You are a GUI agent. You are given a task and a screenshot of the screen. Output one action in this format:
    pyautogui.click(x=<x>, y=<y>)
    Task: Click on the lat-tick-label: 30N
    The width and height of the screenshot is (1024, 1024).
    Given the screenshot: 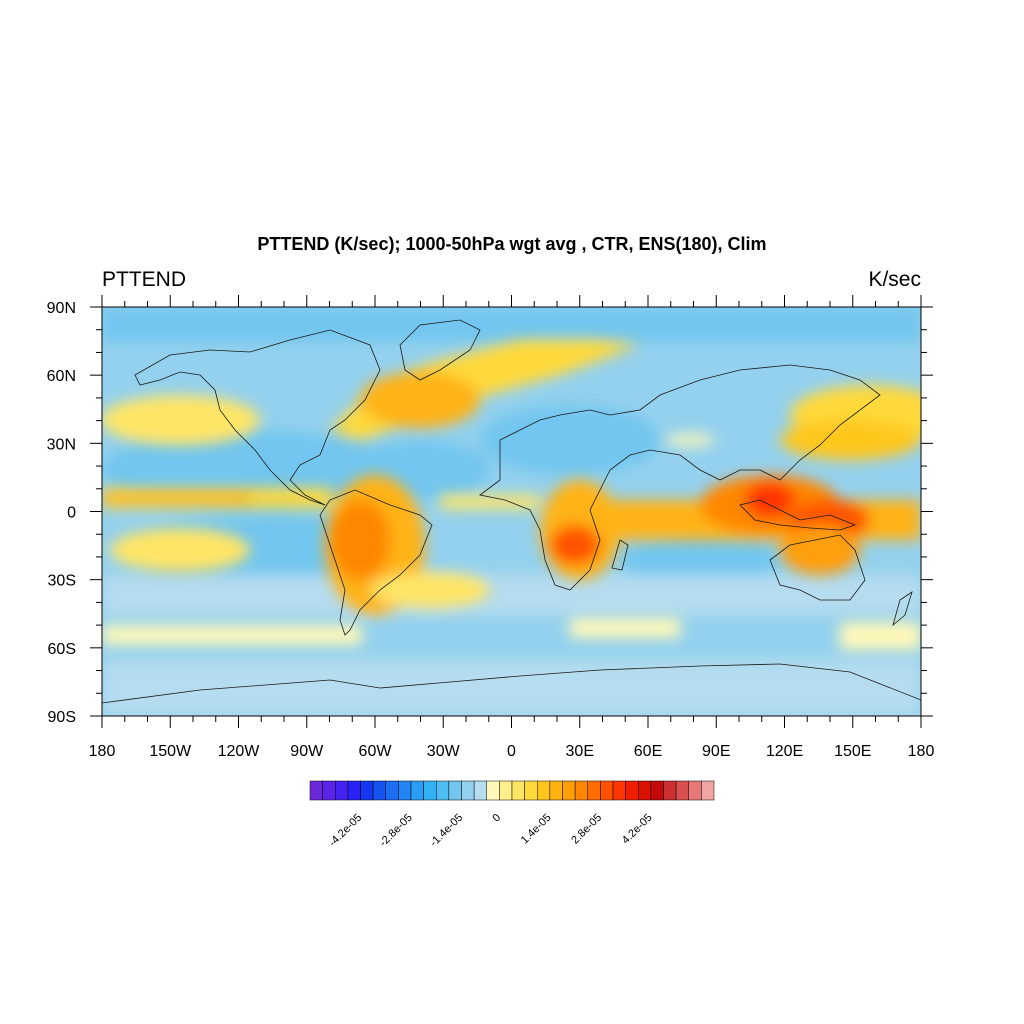 What is the action you would take?
    pyautogui.click(x=61, y=444)
    